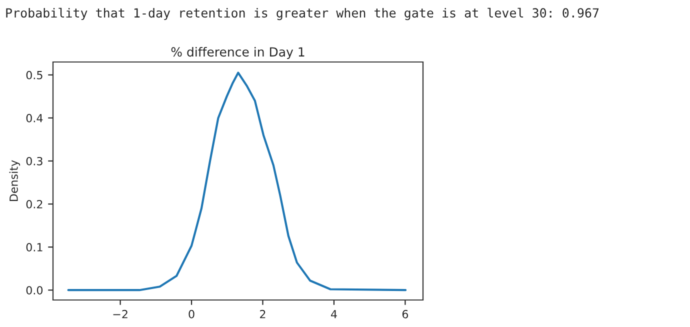 This screenshot has height=327, width=690. I want to click on y-tick-label: 0.0, so click(34, 290).